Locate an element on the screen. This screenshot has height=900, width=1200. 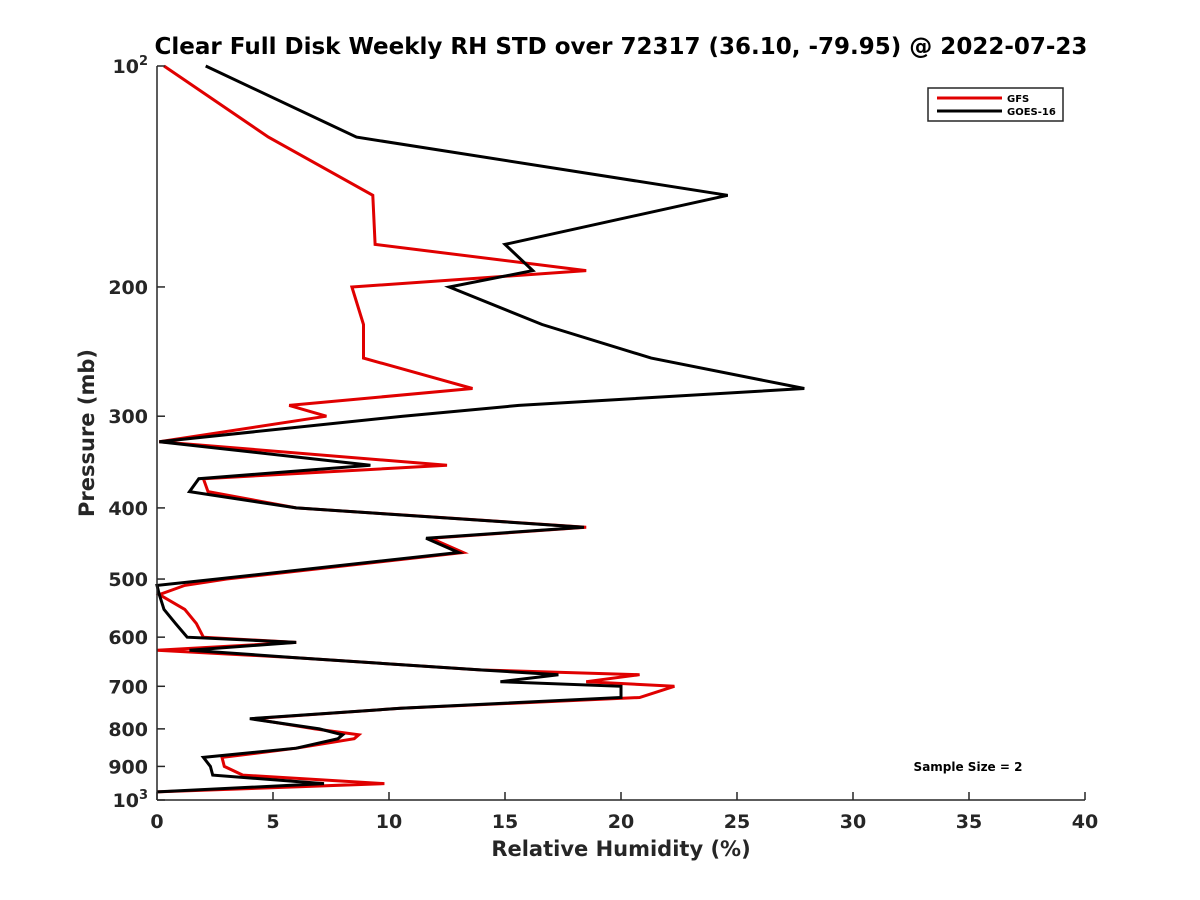
x-tick-label: 30 is located at coordinates (853, 822).